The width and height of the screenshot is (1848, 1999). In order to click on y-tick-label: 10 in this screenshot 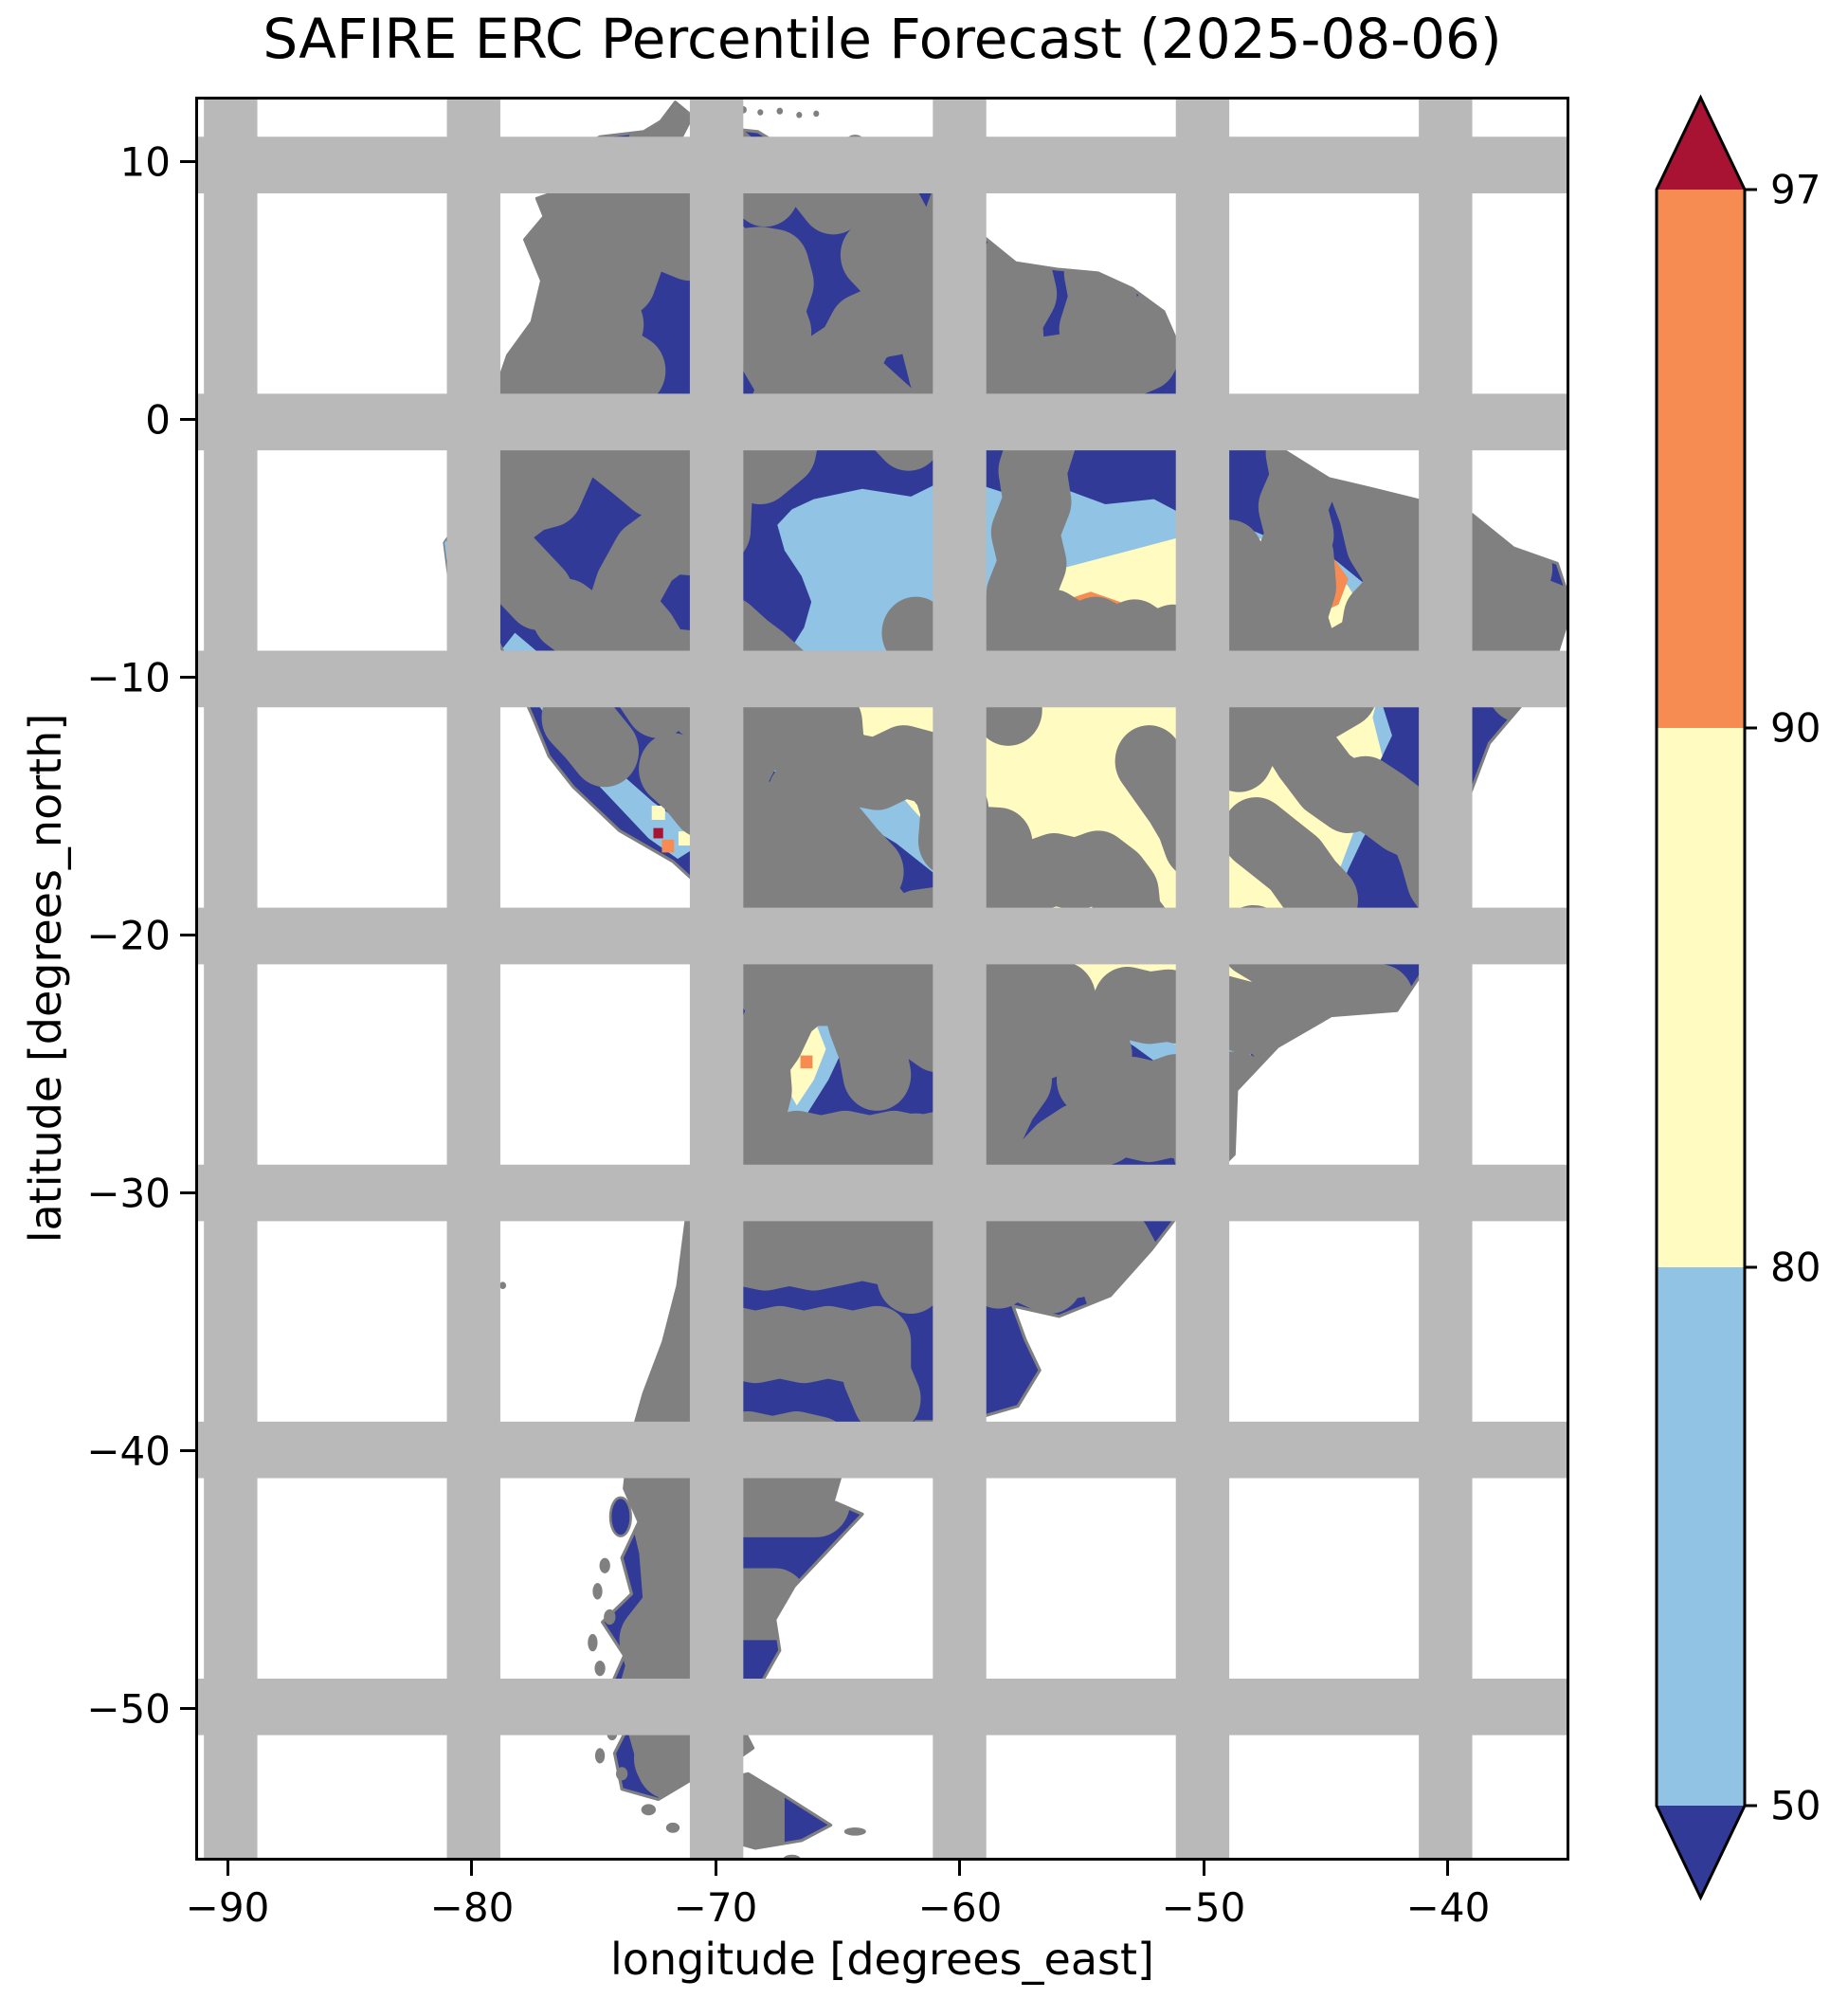, I will do `click(145, 162)`.